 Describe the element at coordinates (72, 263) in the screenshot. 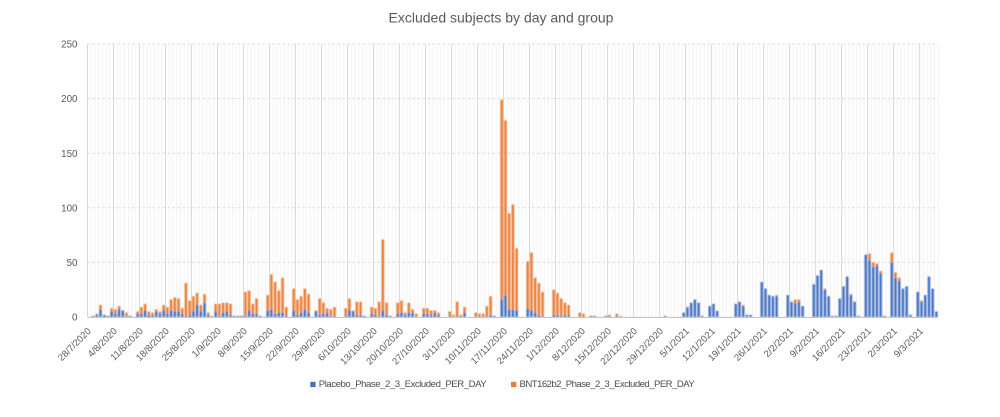

I see `svg-text: 50` at that location.